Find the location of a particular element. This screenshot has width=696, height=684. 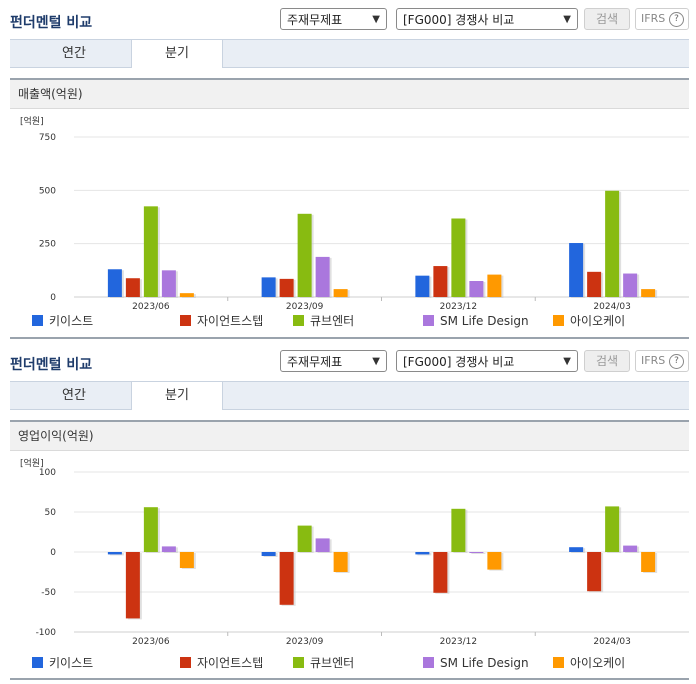

y-tick-label: 50 is located at coordinates (51, 513).